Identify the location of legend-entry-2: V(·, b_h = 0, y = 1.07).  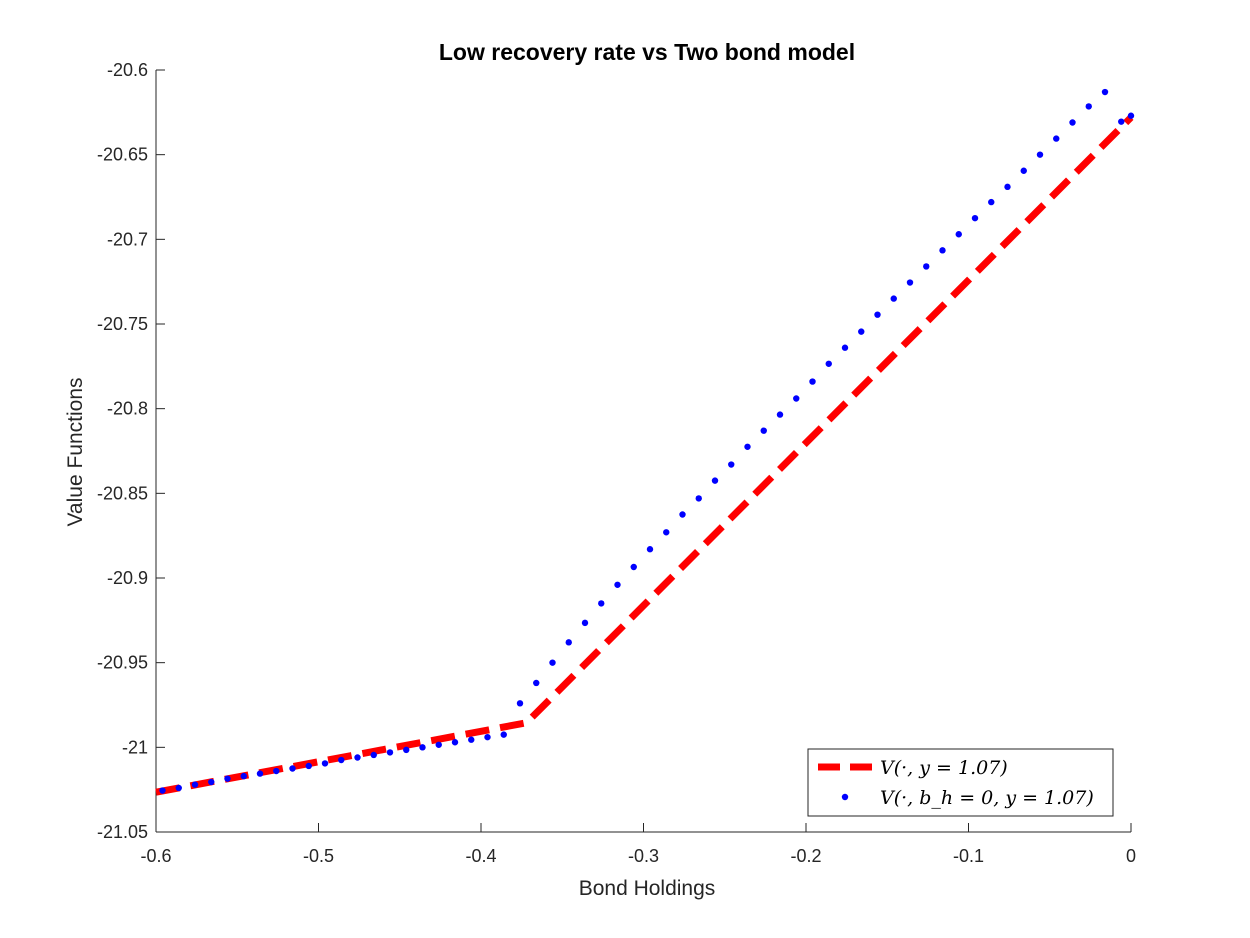
(987, 798).